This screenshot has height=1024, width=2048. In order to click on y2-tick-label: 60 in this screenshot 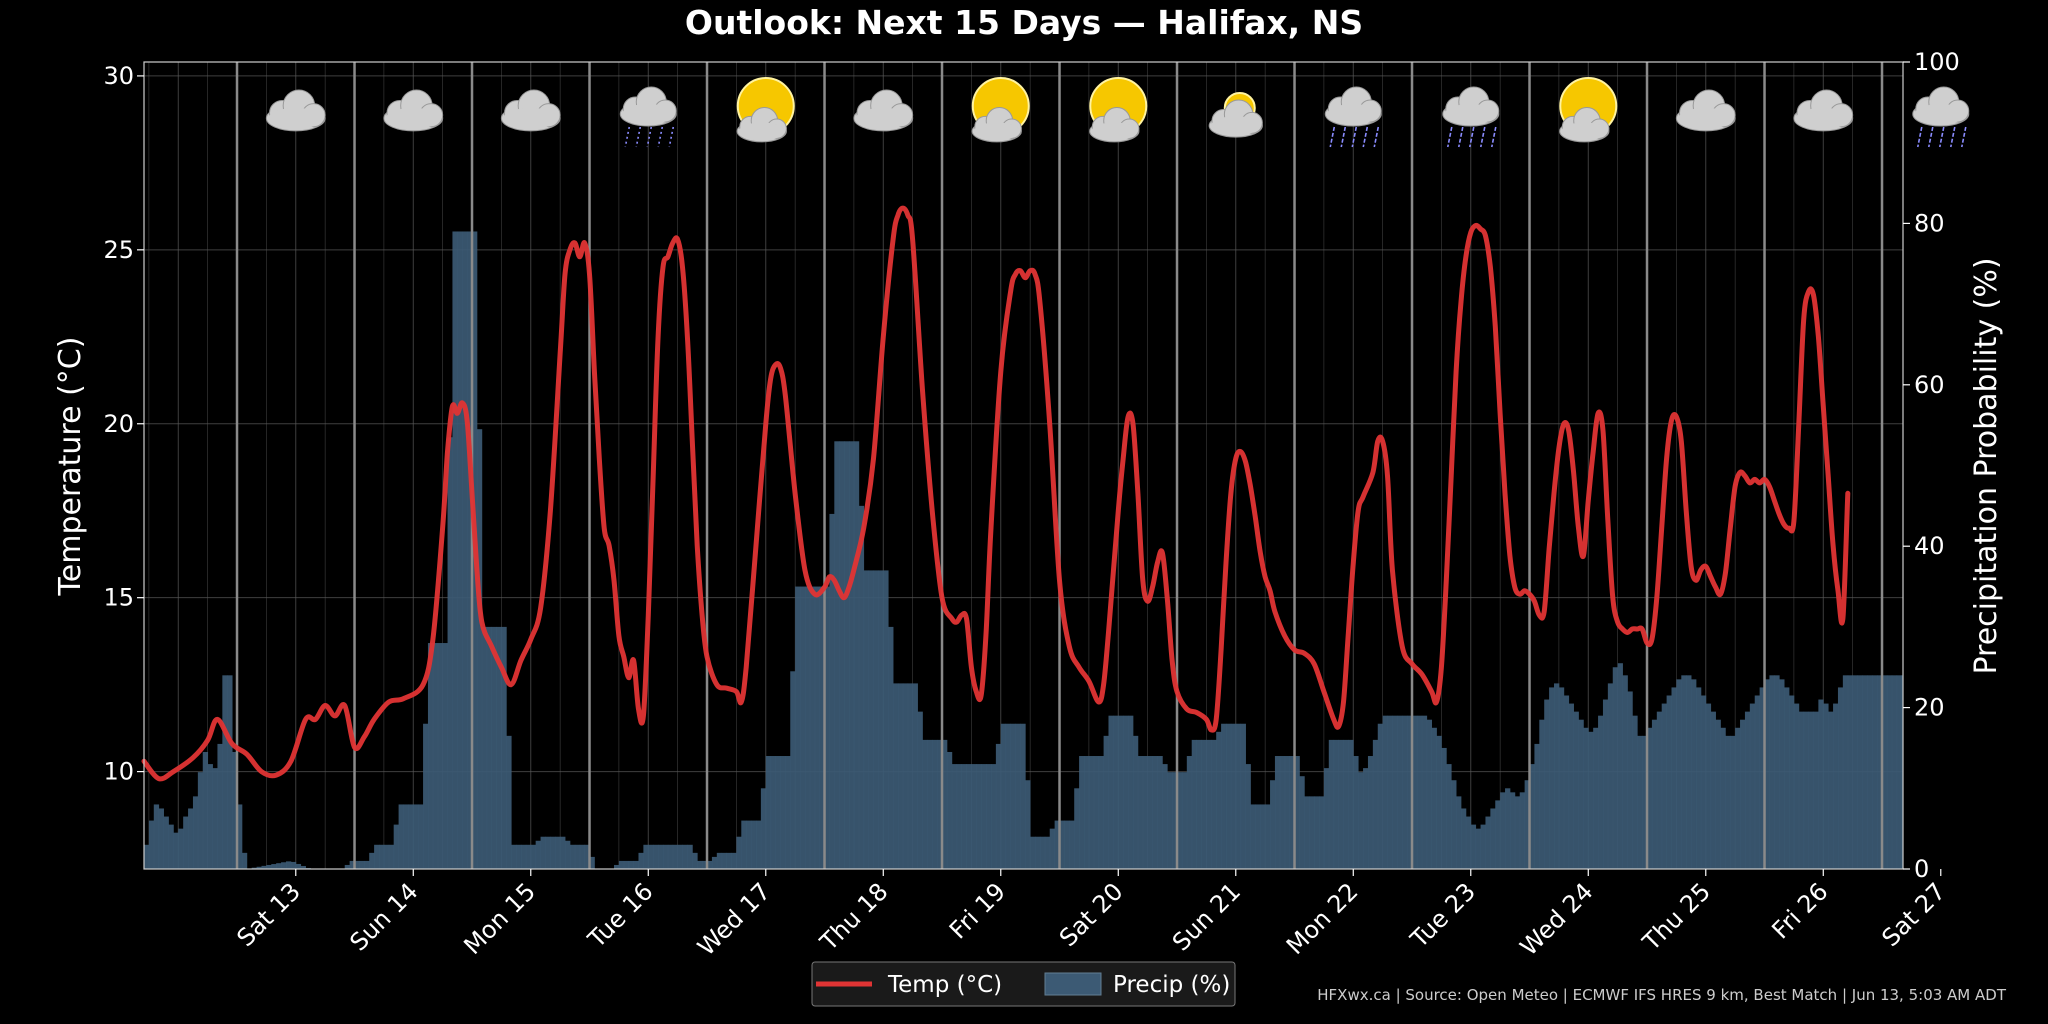, I will do `click(1929, 385)`.